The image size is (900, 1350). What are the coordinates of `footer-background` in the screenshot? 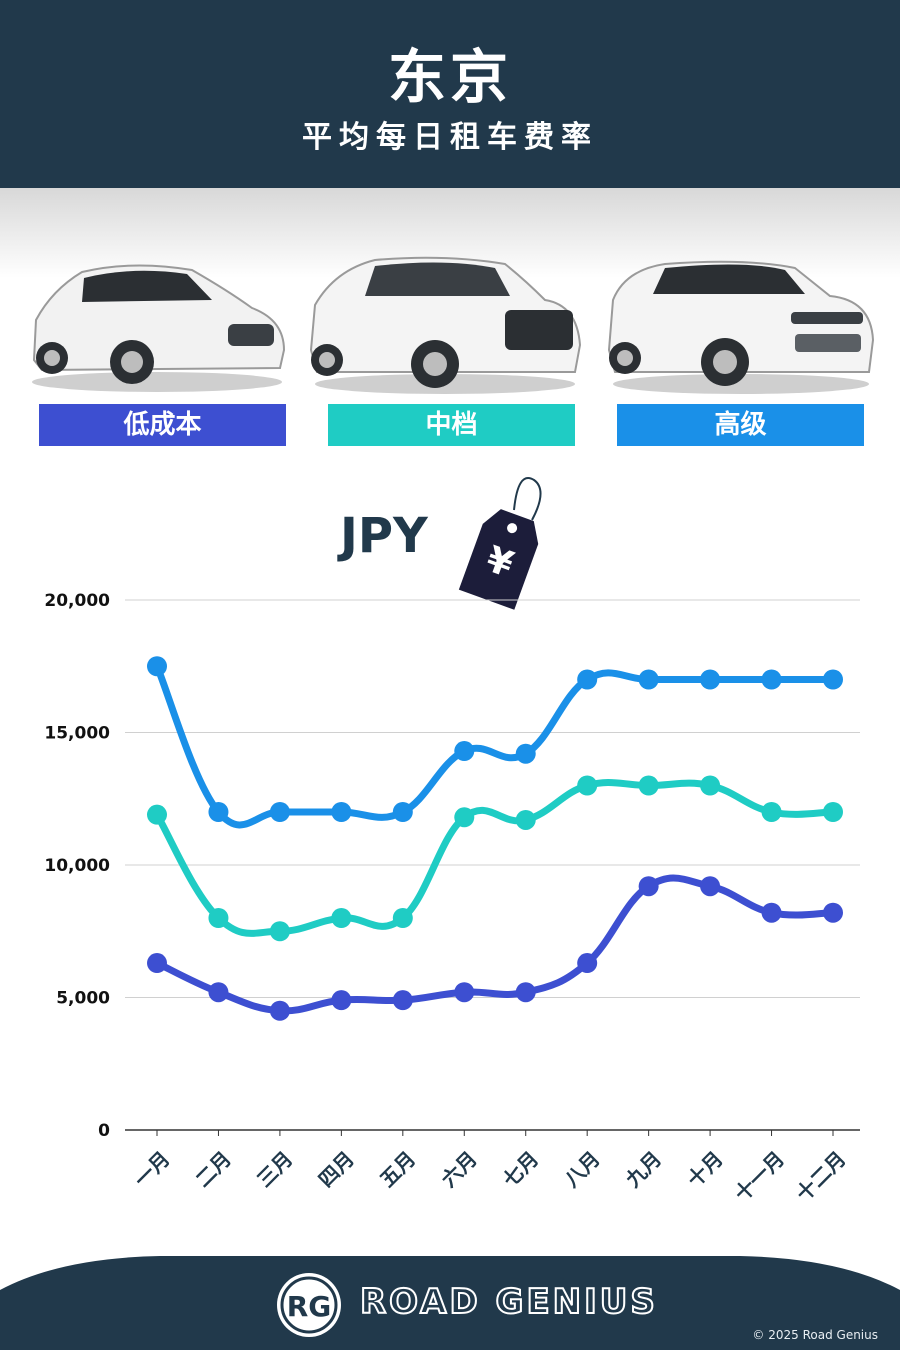 It's located at (450, 1303).